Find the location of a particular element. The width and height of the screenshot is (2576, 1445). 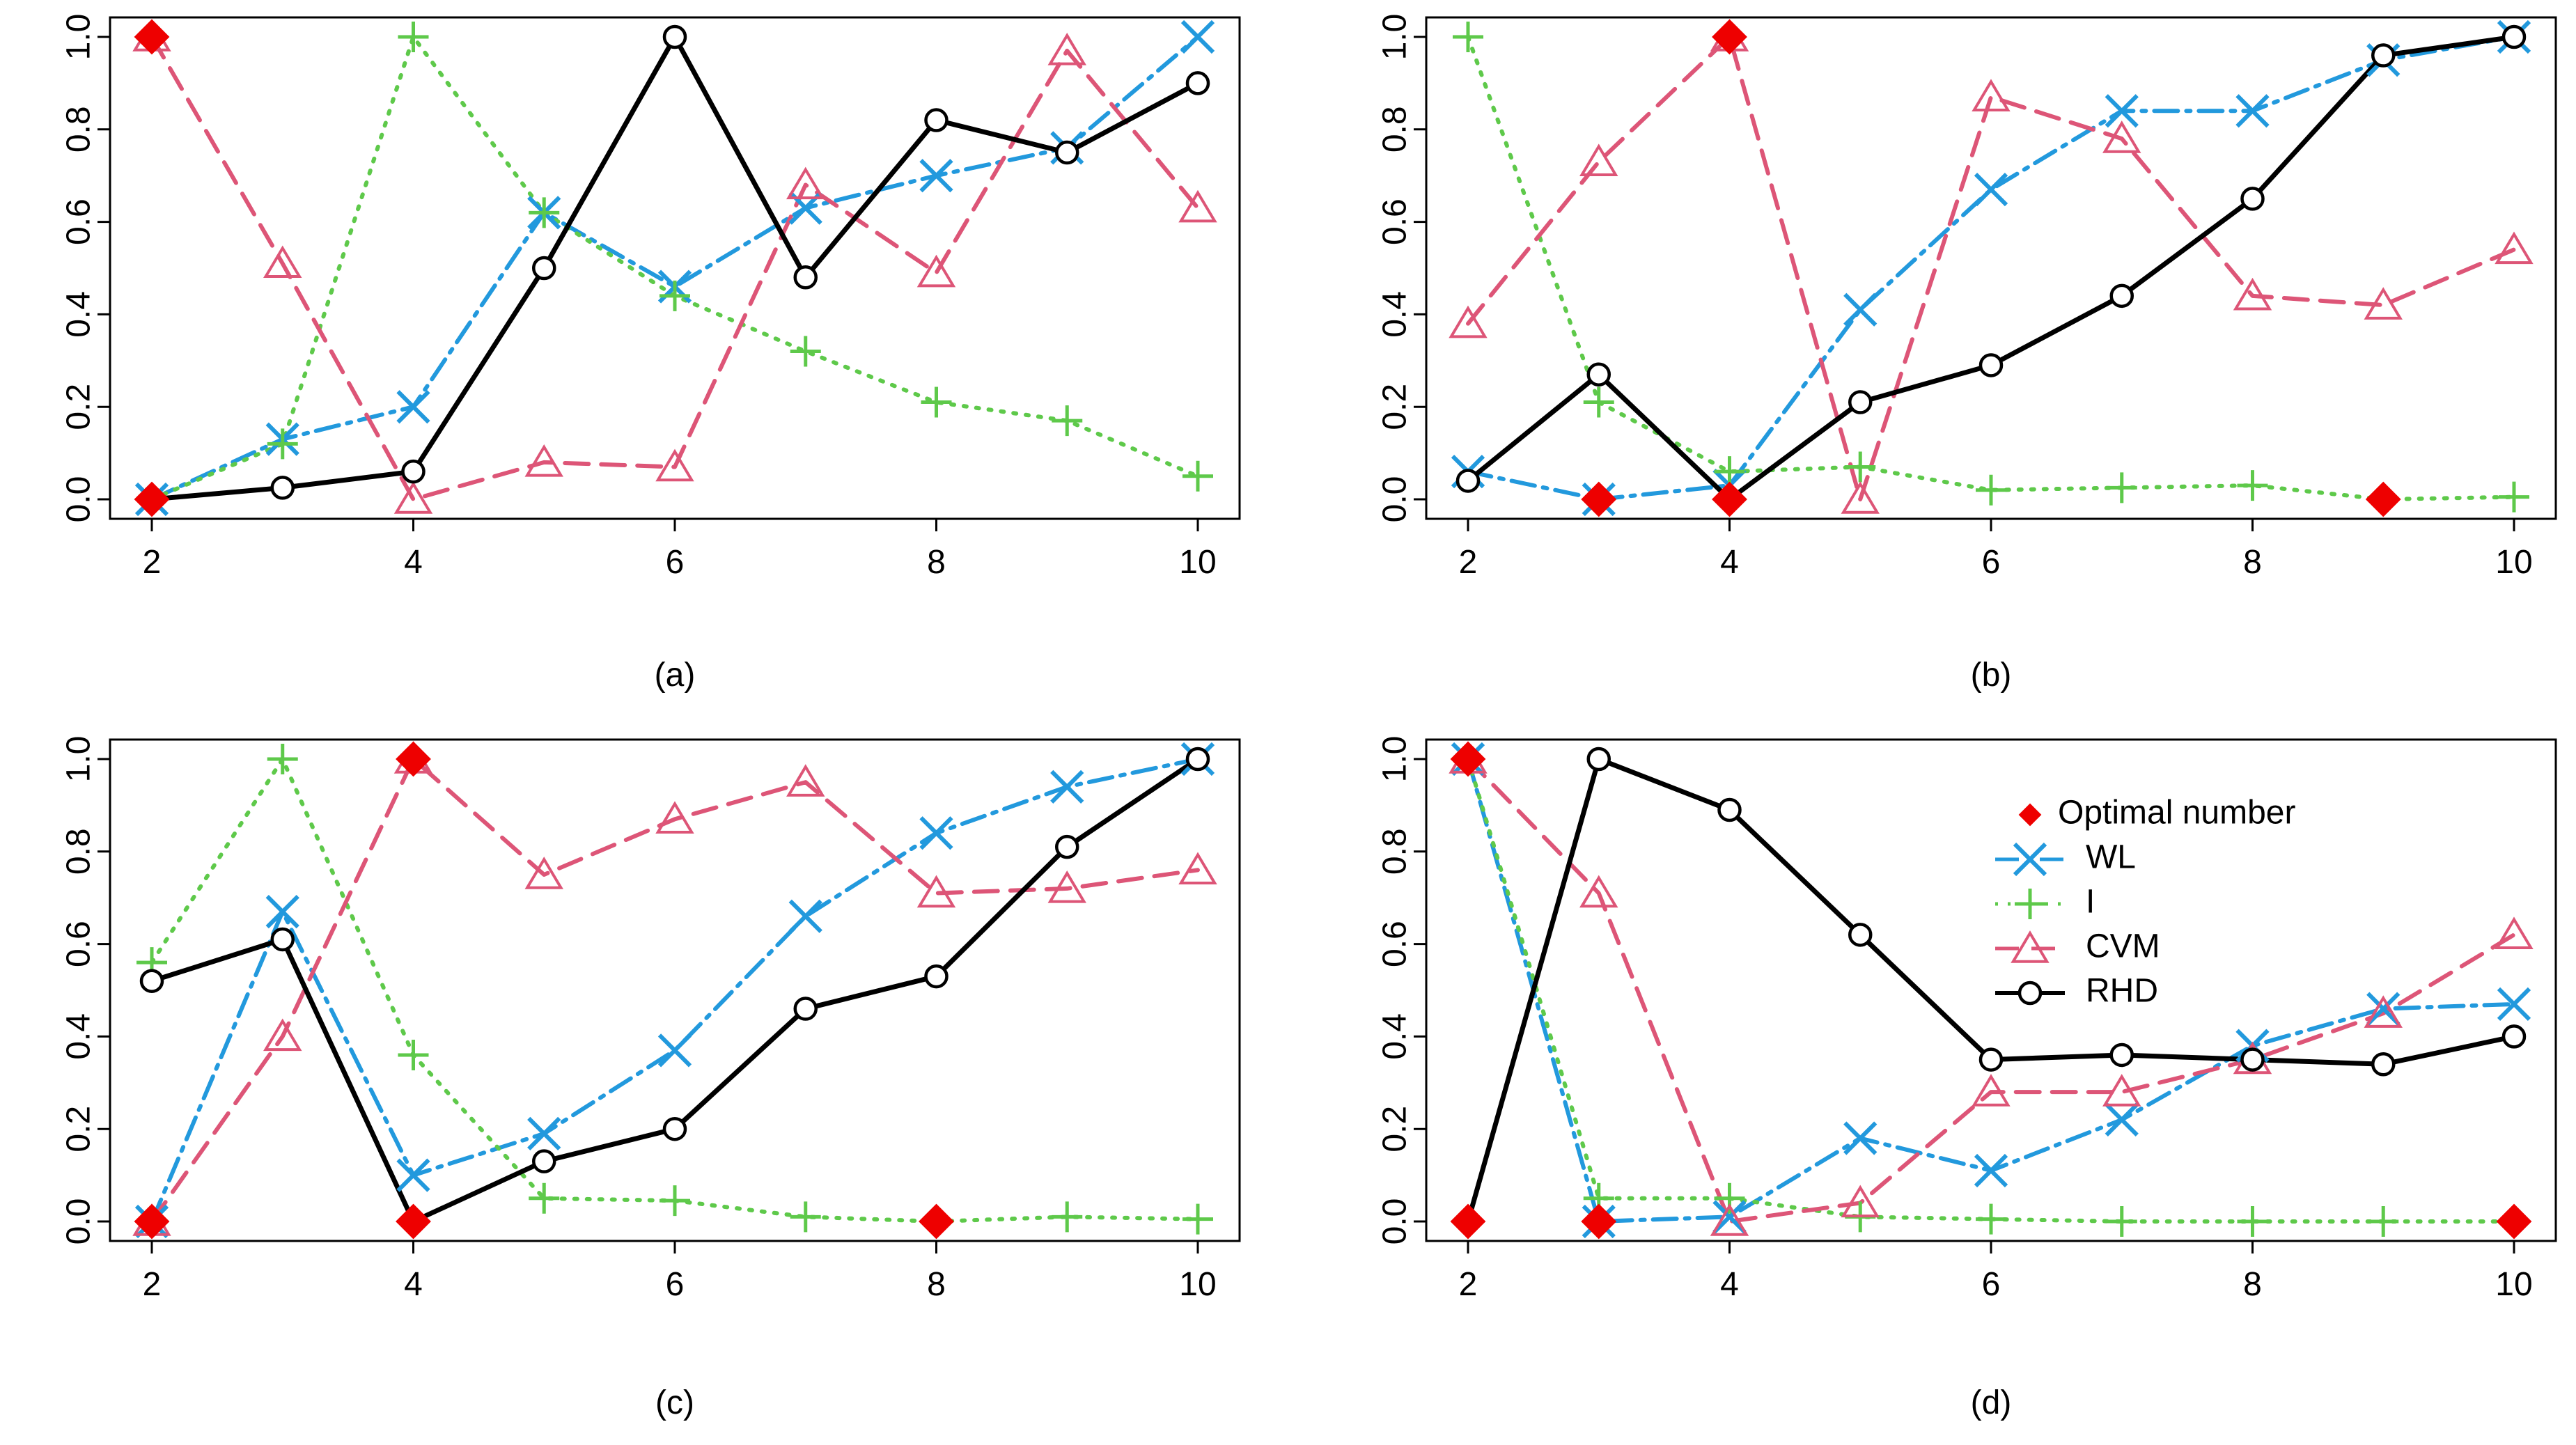

y-tick-label: 0.0 is located at coordinates (79, 499).